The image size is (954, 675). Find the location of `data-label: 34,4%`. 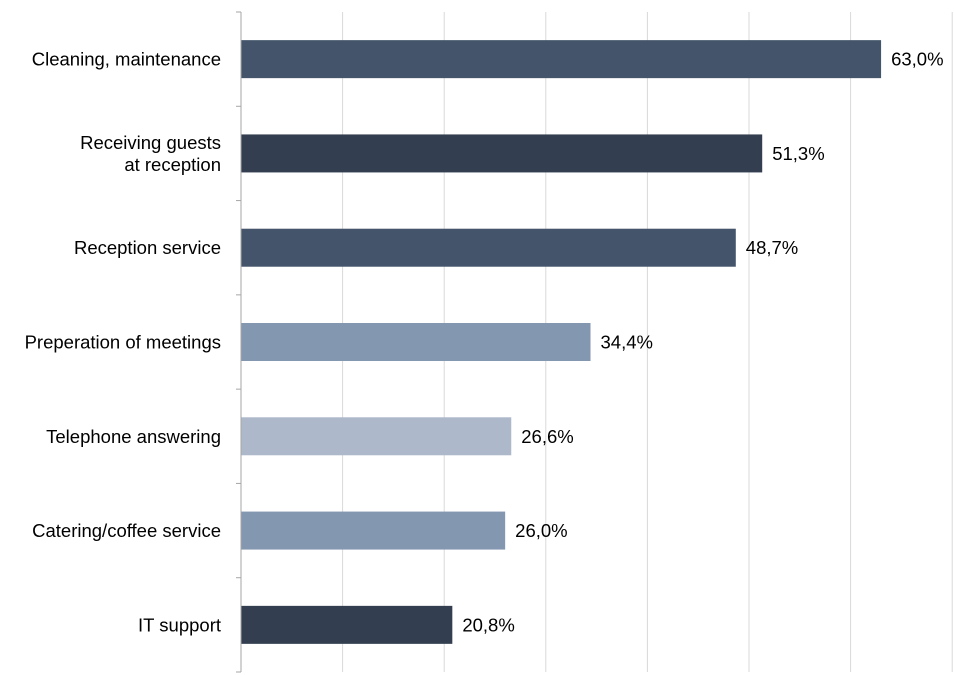

data-label: 34,4% is located at coordinates (627, 342).